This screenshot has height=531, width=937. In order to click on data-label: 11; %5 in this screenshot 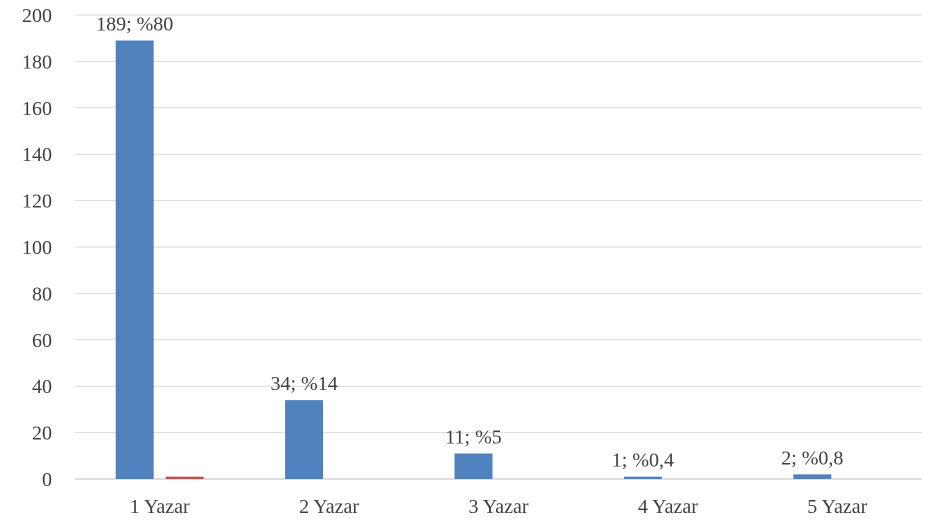, I will do `click(473, 437)`.